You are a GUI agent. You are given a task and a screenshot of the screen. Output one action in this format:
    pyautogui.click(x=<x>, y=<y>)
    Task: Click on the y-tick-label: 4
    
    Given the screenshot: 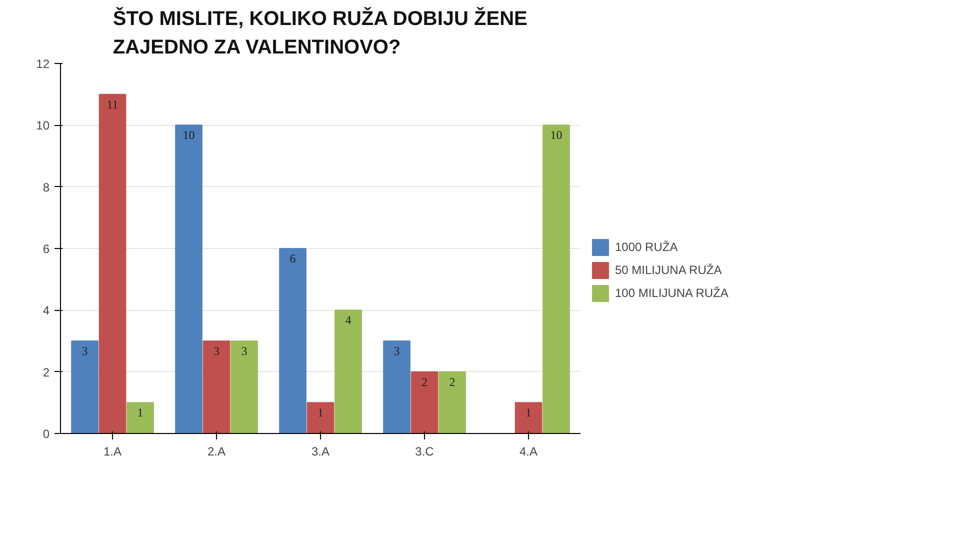 What is the action you would take?
    pyautogui.click(x=46, y=311)
    